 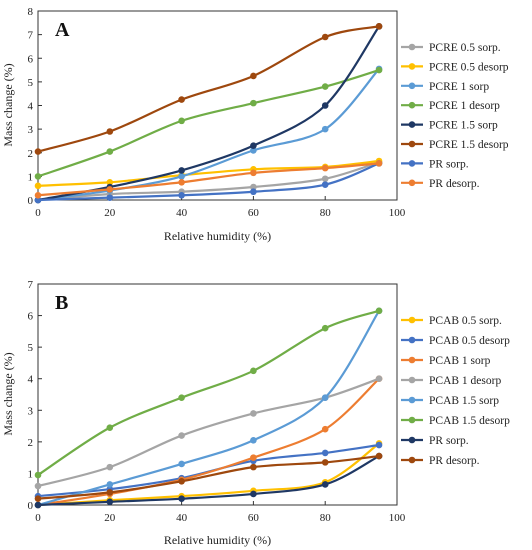 I want to click on legend-label: PCAB 0.5 sorp., so click(x=465, y=321).